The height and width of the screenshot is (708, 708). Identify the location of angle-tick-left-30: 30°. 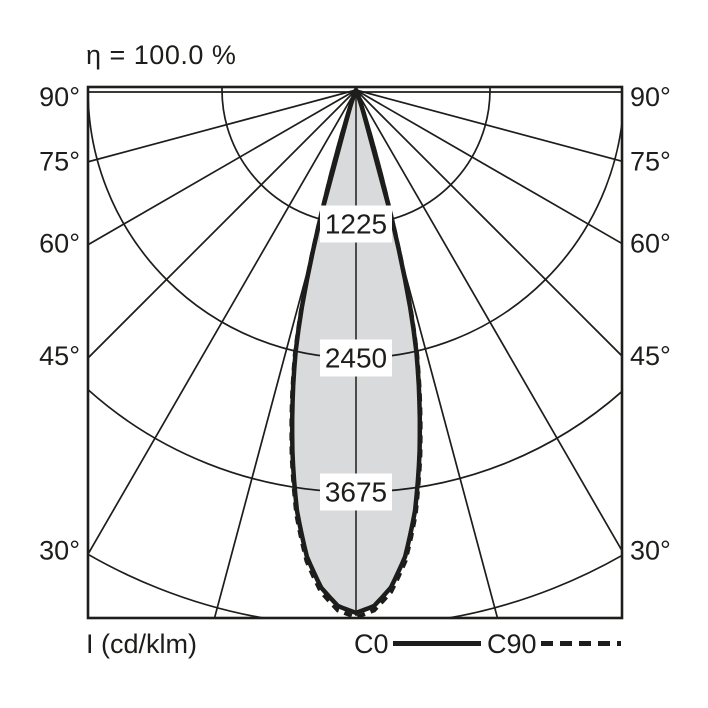
(59, 551).